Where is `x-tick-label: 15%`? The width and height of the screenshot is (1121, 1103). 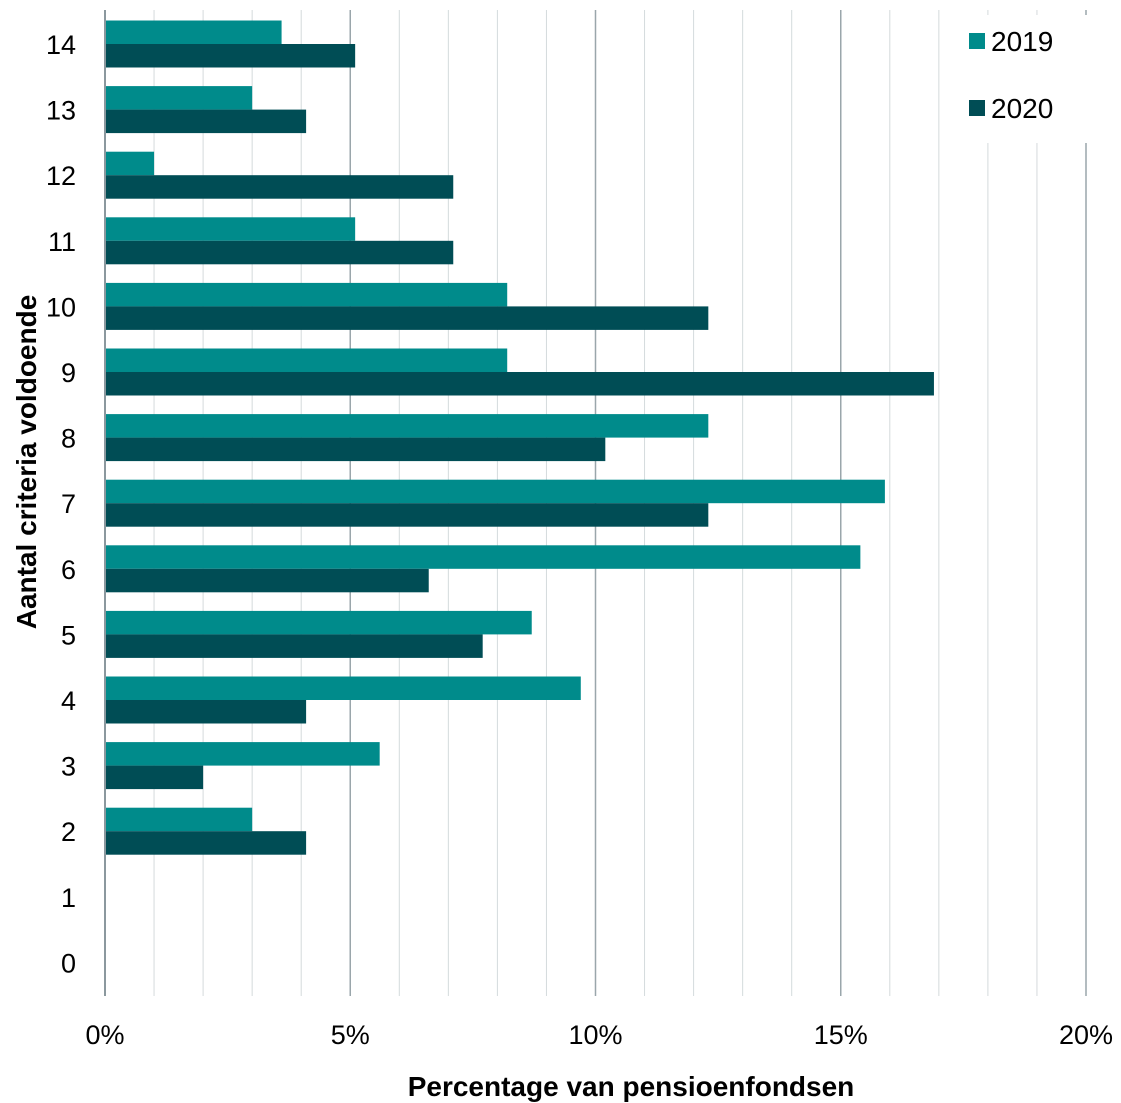
x-tick-label: 15% is located at coordinates (841, 1035).